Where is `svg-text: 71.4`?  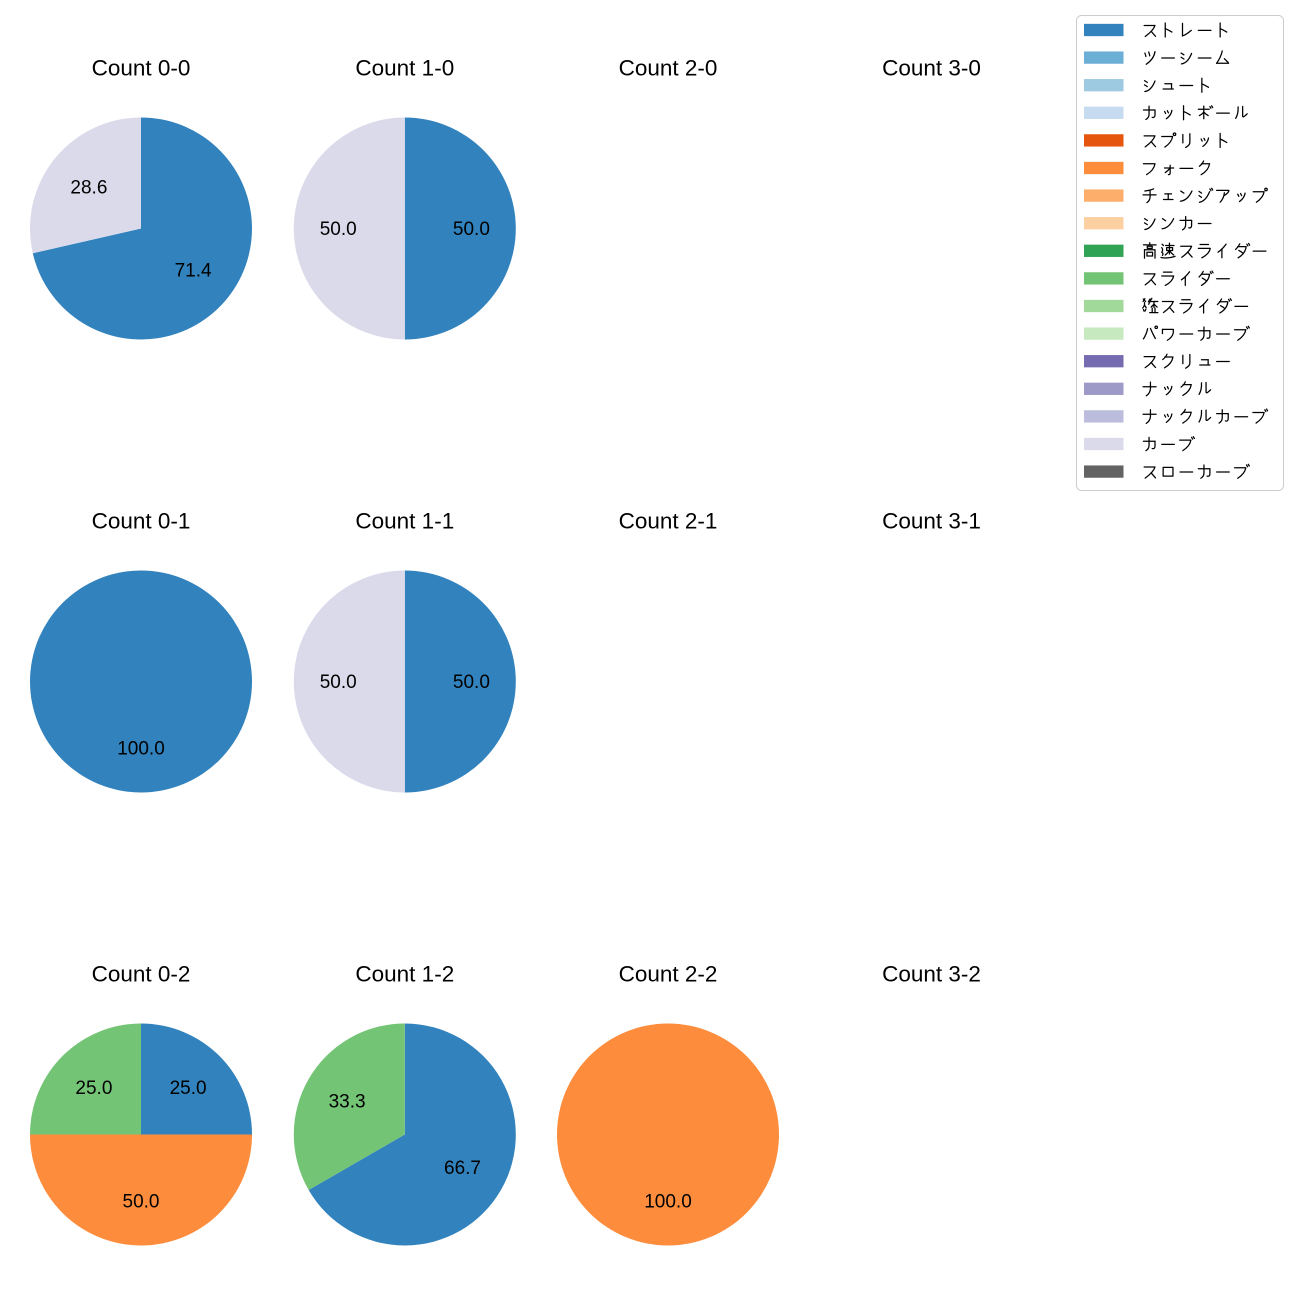 svg-text: 71.4 is located at coordinates (193, 270).